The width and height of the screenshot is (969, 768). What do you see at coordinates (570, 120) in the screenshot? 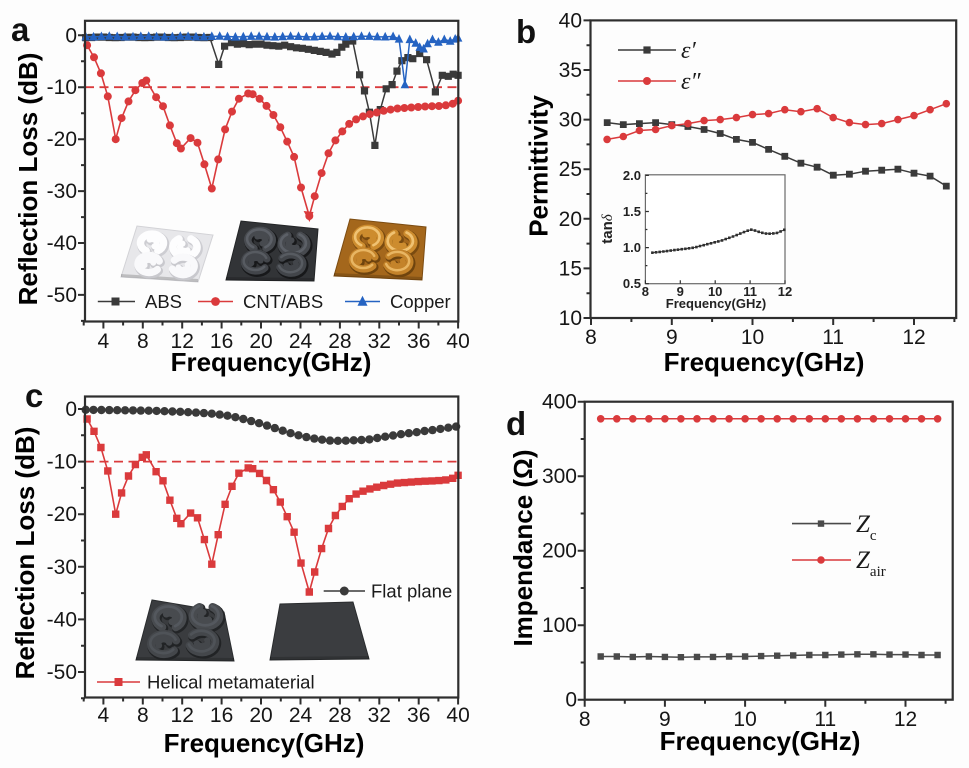
I see `svg-text: 30` at bounding box center [570, 120].